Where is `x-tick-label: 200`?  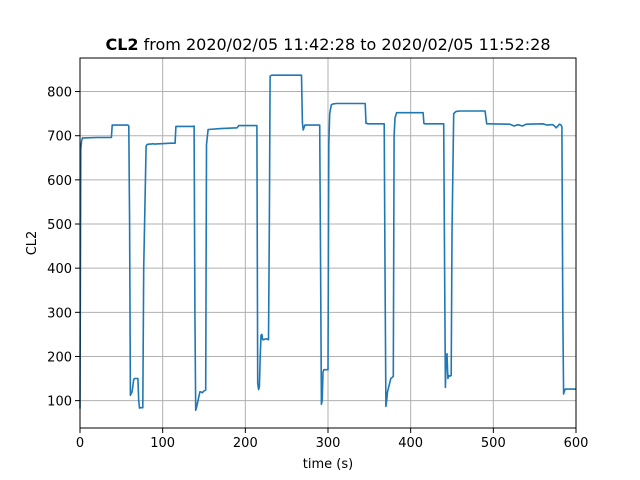
x-tick-label: 200 is located at coordinates (245, 443).